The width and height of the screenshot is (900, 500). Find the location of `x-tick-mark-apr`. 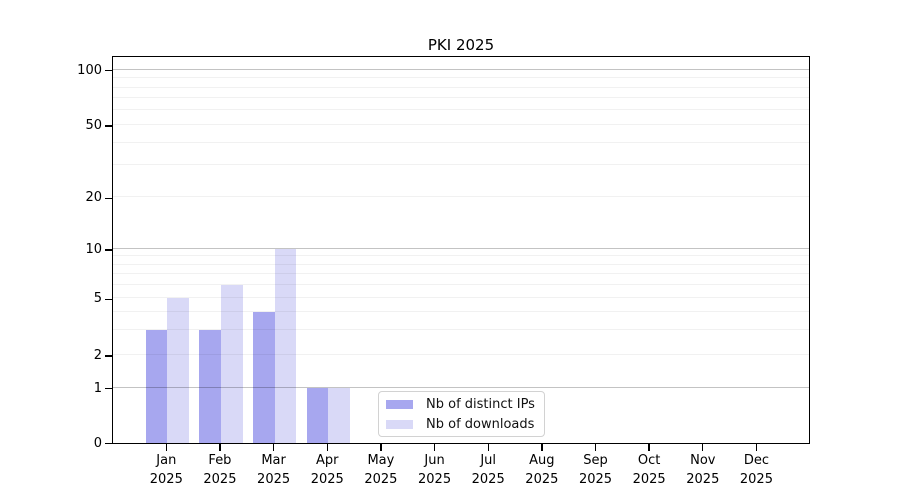

x-tick-mark-apr is located at coordinates (327, 447).